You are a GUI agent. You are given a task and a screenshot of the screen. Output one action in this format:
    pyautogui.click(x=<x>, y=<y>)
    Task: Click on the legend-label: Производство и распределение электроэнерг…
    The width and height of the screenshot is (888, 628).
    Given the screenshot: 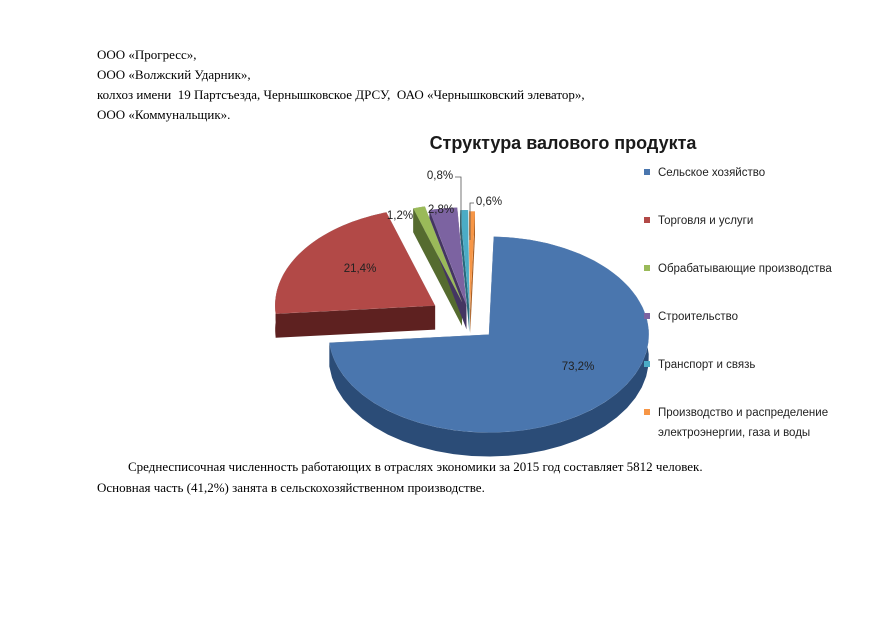 What is the action you would take?
    pyautogui.click(x=743, y=423)
    